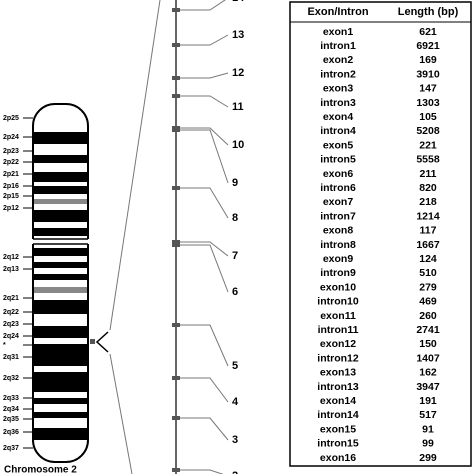 Image resolution: width=474 pixels, height=474 pixels. What do you see at coordinates (338, 415) in the screenshot?
I see `table-cell: intron14` at bounding box center [338, 415].